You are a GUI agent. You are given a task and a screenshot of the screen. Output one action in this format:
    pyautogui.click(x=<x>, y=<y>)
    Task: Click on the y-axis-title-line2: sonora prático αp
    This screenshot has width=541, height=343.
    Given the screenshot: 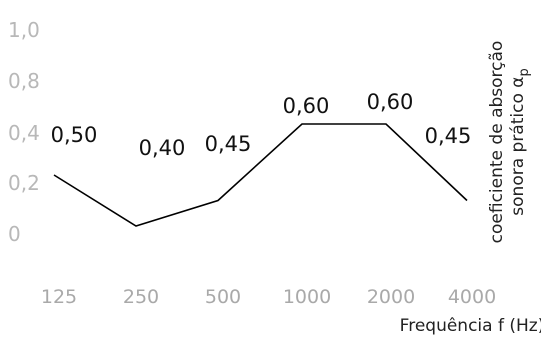 What is the action you would take?
    pyautogui.click(x=520, y=141)
    